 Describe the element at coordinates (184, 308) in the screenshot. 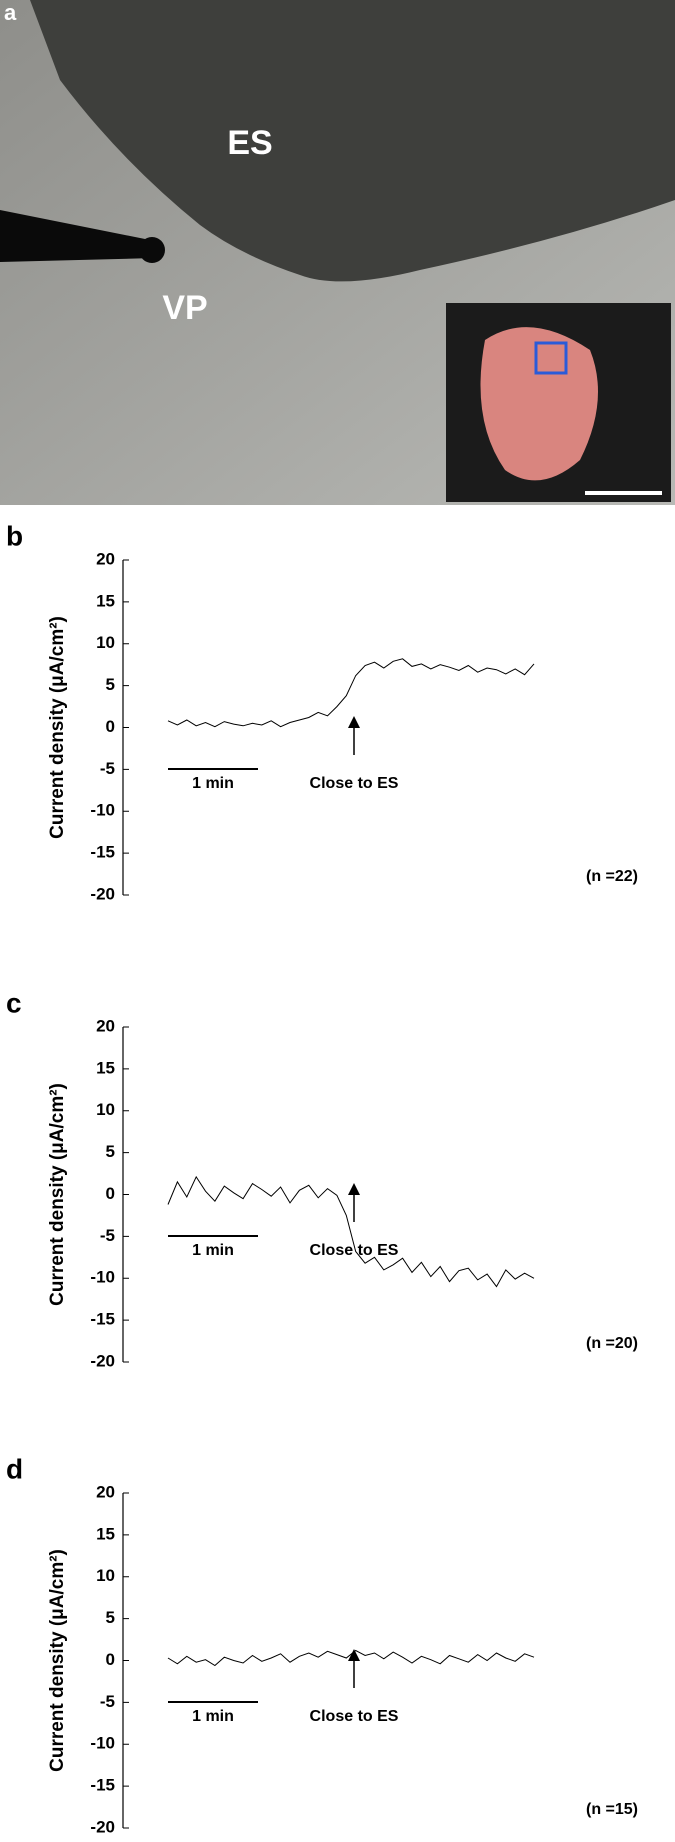

I see `region-label: VP` at that location.